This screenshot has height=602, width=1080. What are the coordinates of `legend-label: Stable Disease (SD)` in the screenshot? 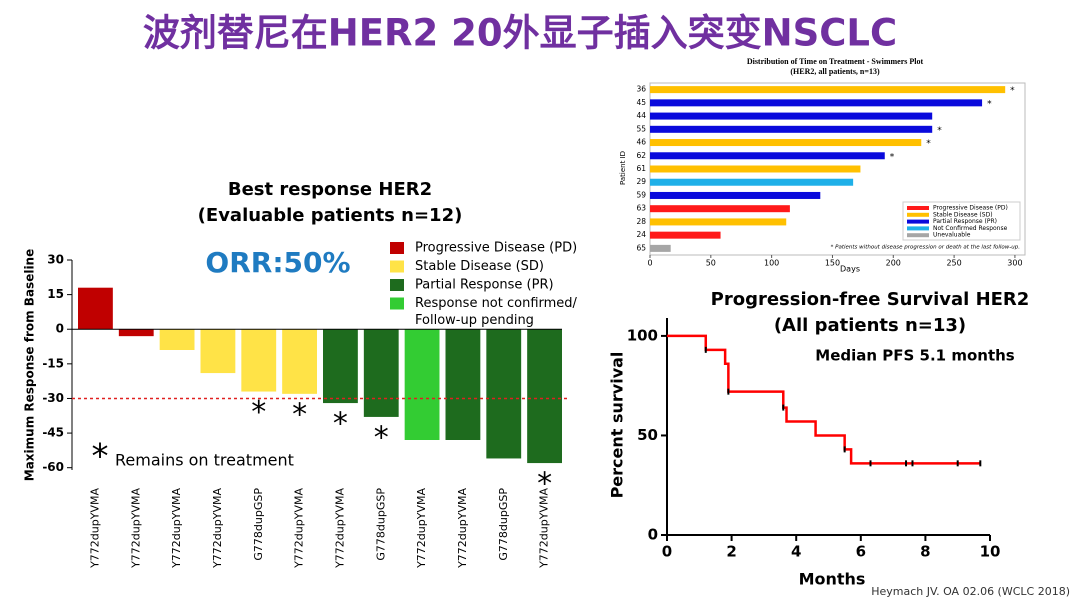 It's located at (963, 214).